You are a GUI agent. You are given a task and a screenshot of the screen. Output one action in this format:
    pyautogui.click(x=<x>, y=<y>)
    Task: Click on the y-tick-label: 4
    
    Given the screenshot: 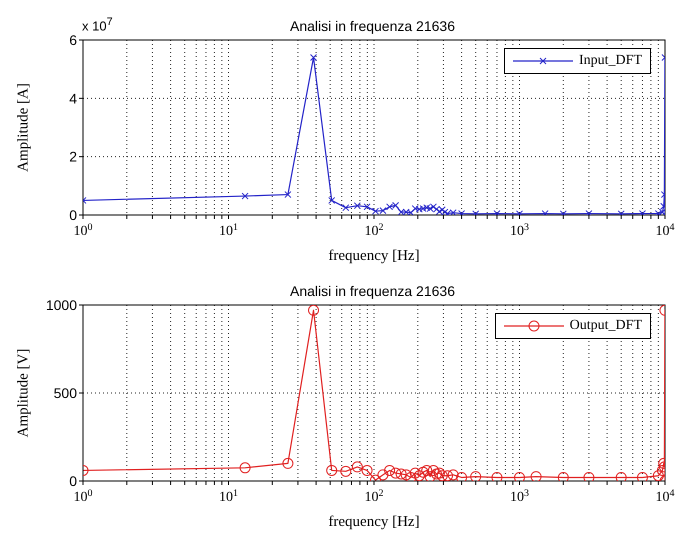 What is the action you would take?
    pyautogui.click(x=73, y=98)
    